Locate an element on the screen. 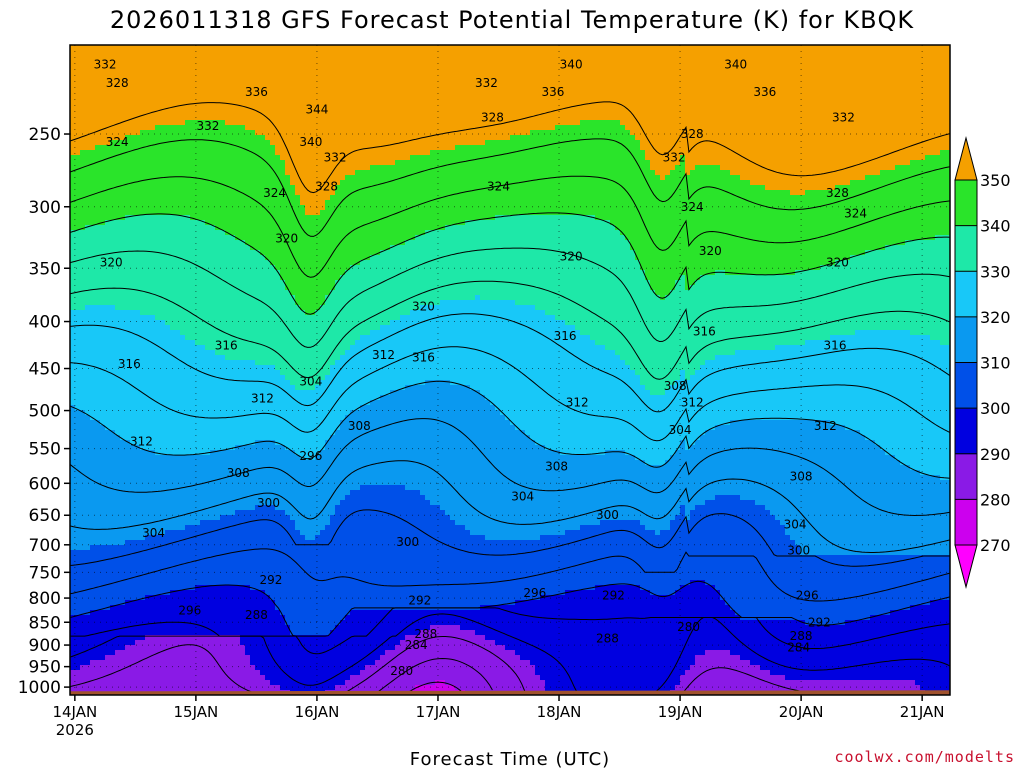  colorbar-label: 340 is located at coordinates (995, 226).